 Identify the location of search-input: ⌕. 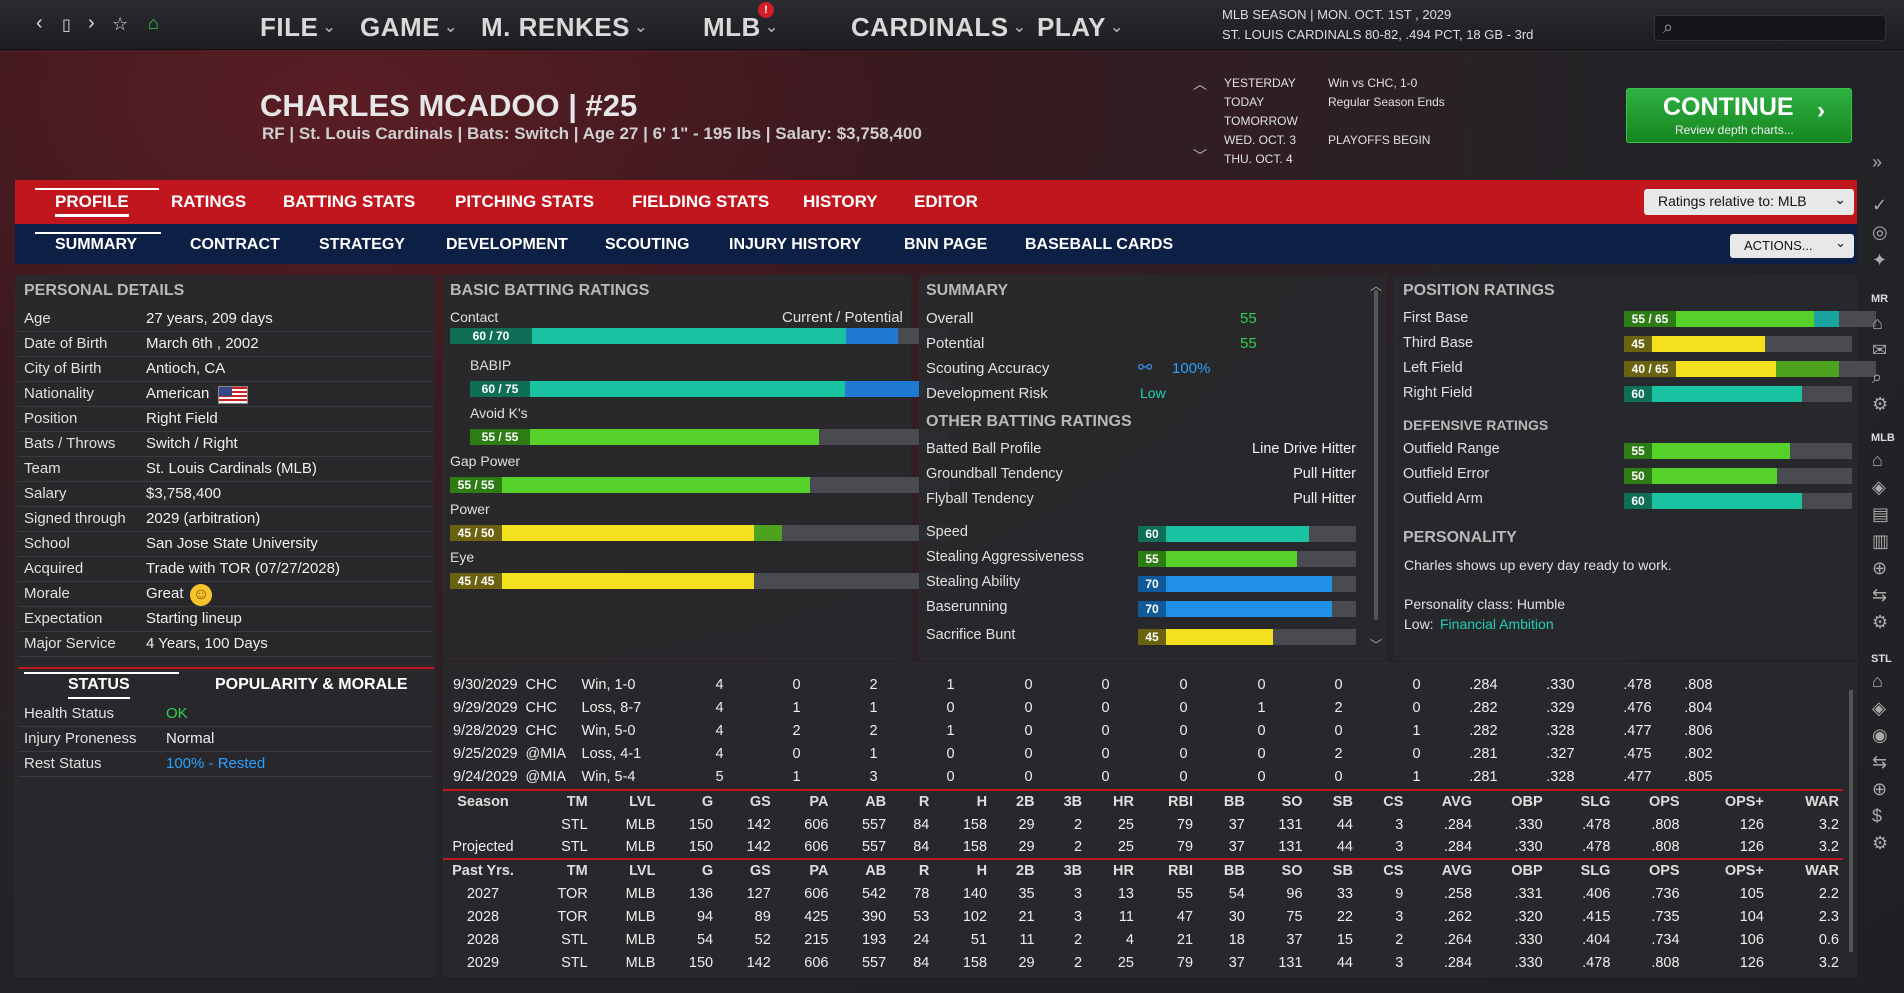
(1770, 28).